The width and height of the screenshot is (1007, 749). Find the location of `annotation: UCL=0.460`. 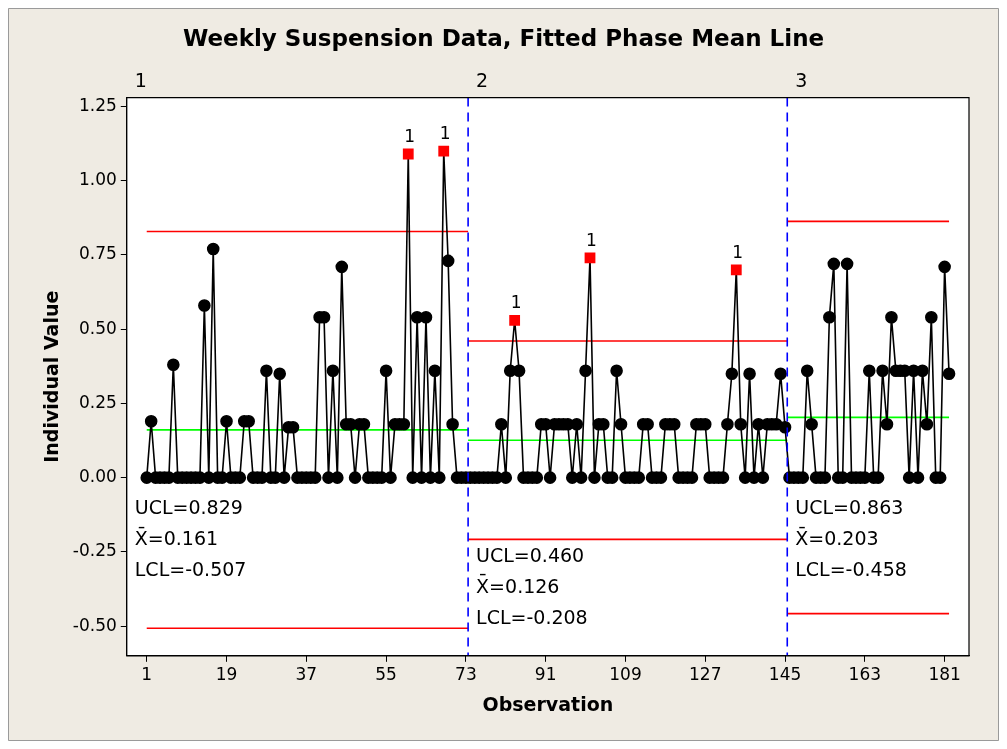

annotation: UCL=0.460 is located at coordinates (530, 554).